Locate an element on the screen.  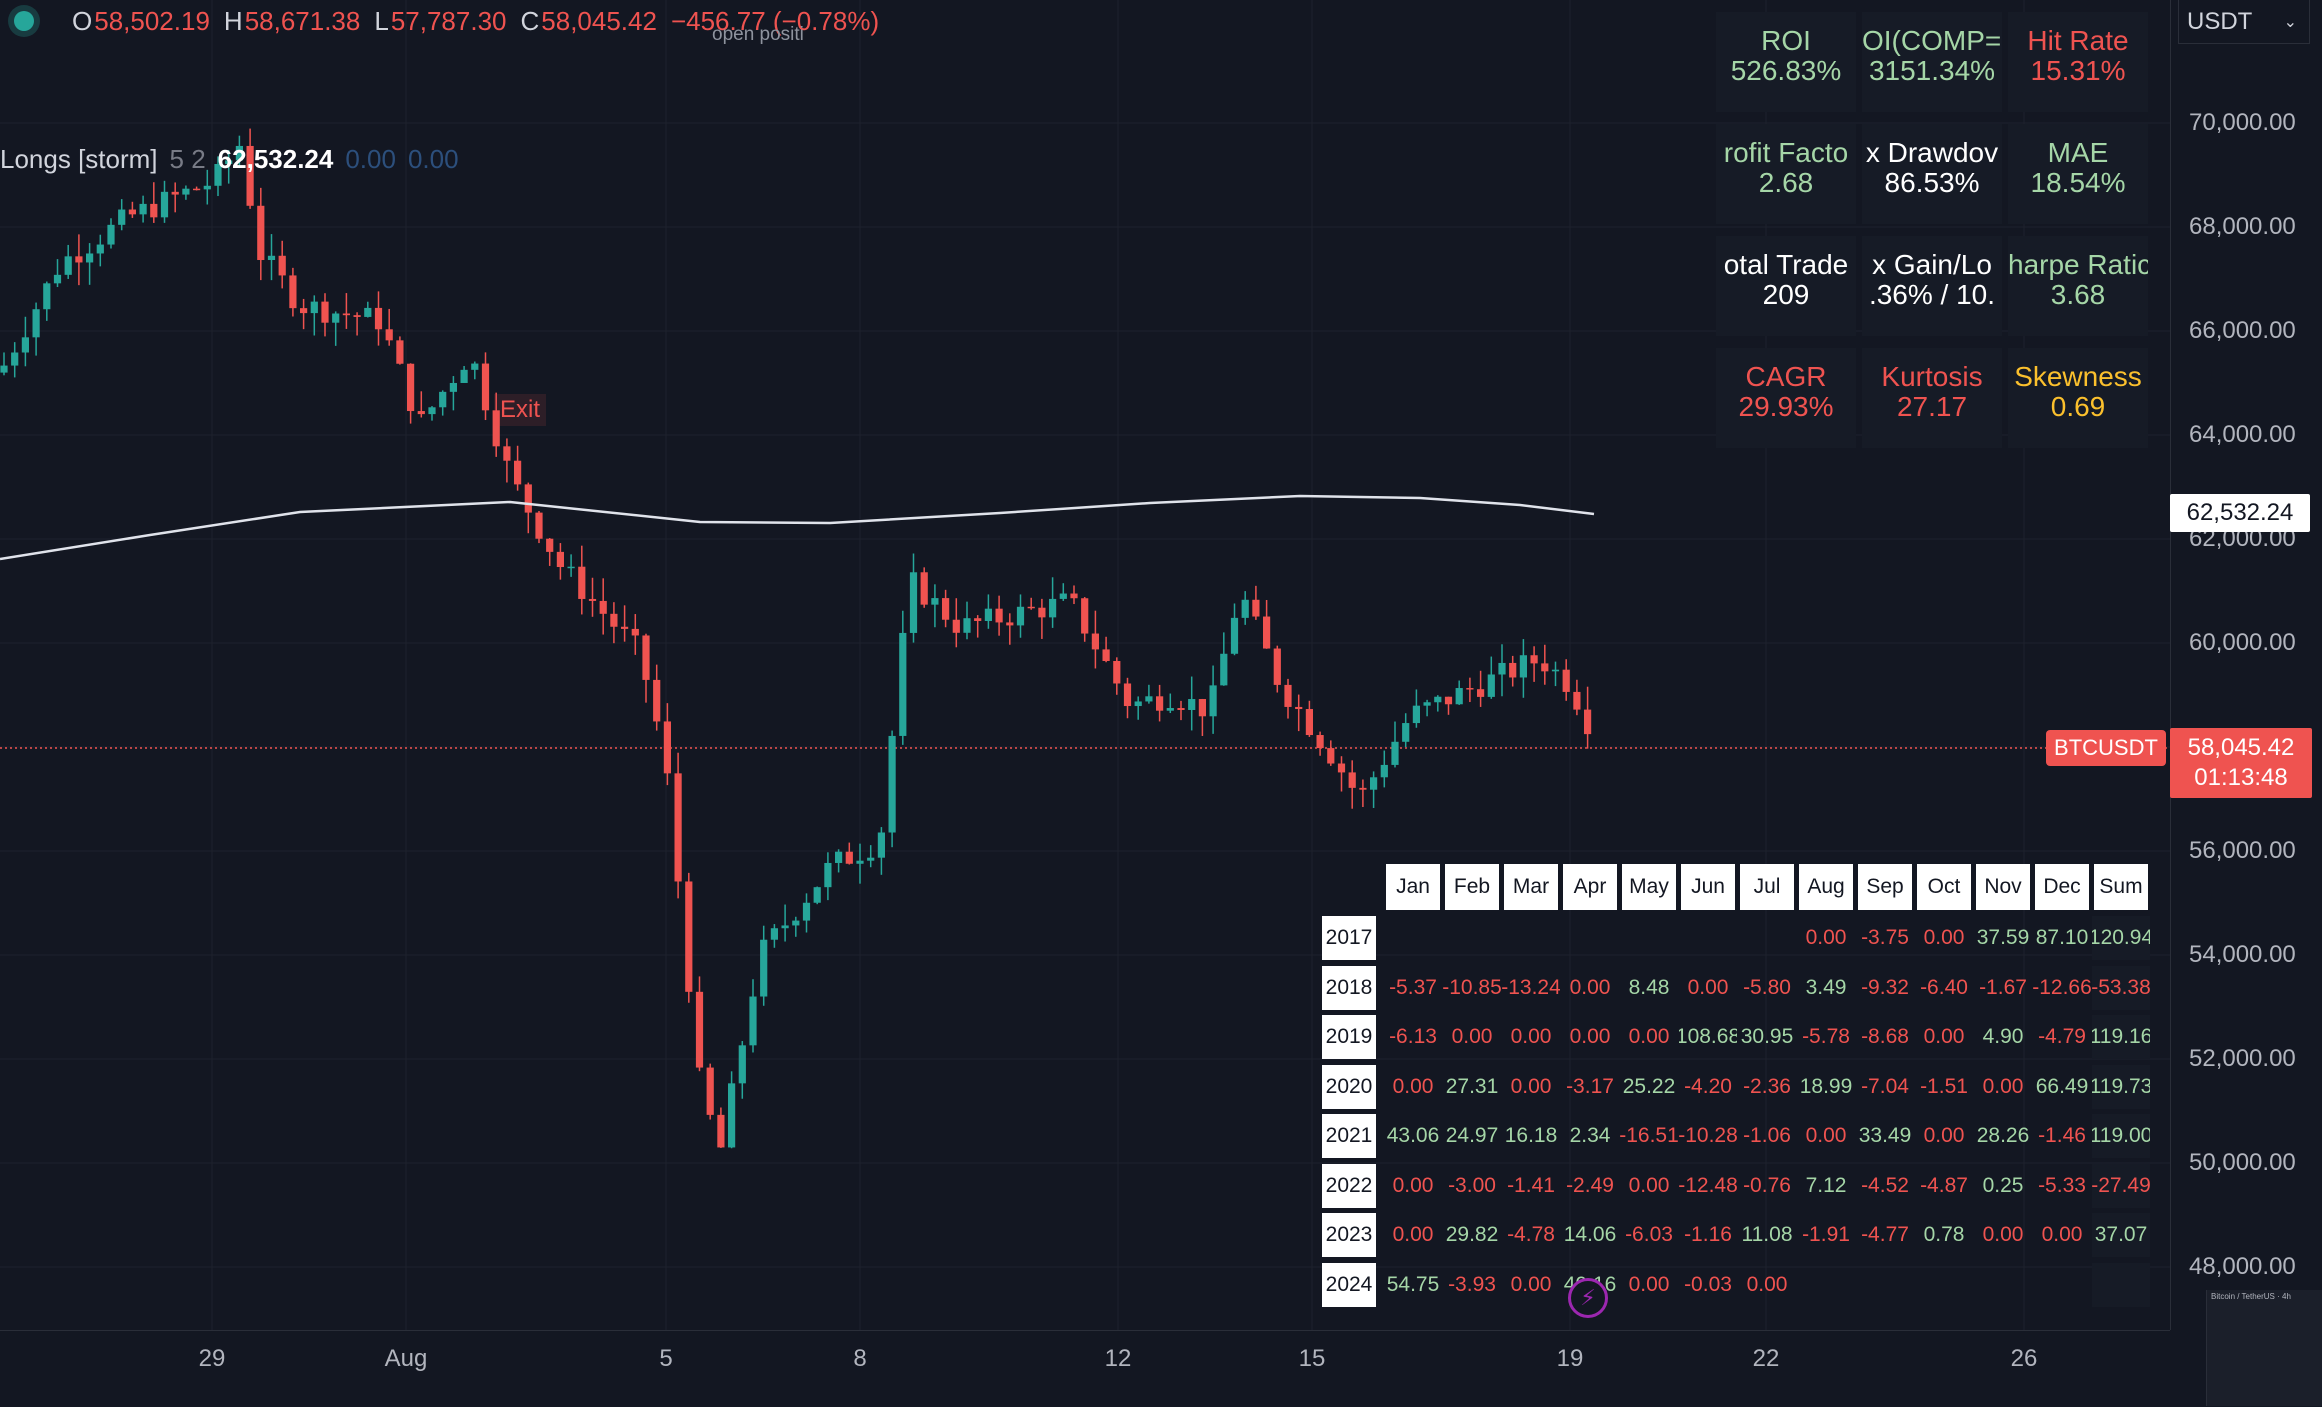
return-cell: -3.17 is located at coordinates (1590, 1086).